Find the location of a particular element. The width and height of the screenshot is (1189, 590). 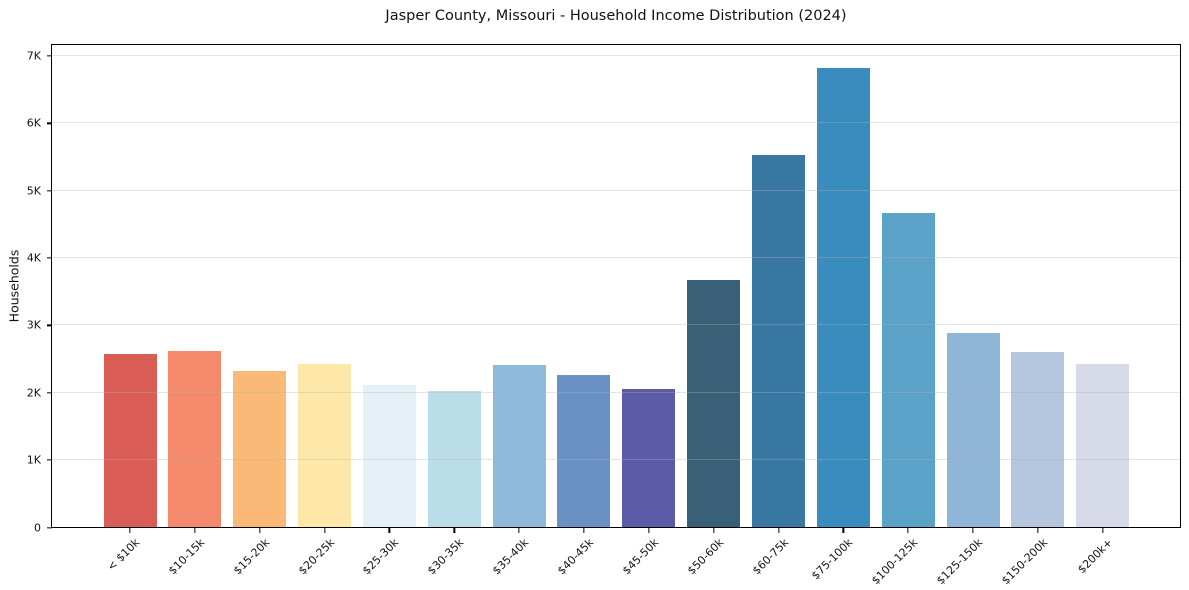

y-tick-label: 5K is located at coordinates (33, 191).